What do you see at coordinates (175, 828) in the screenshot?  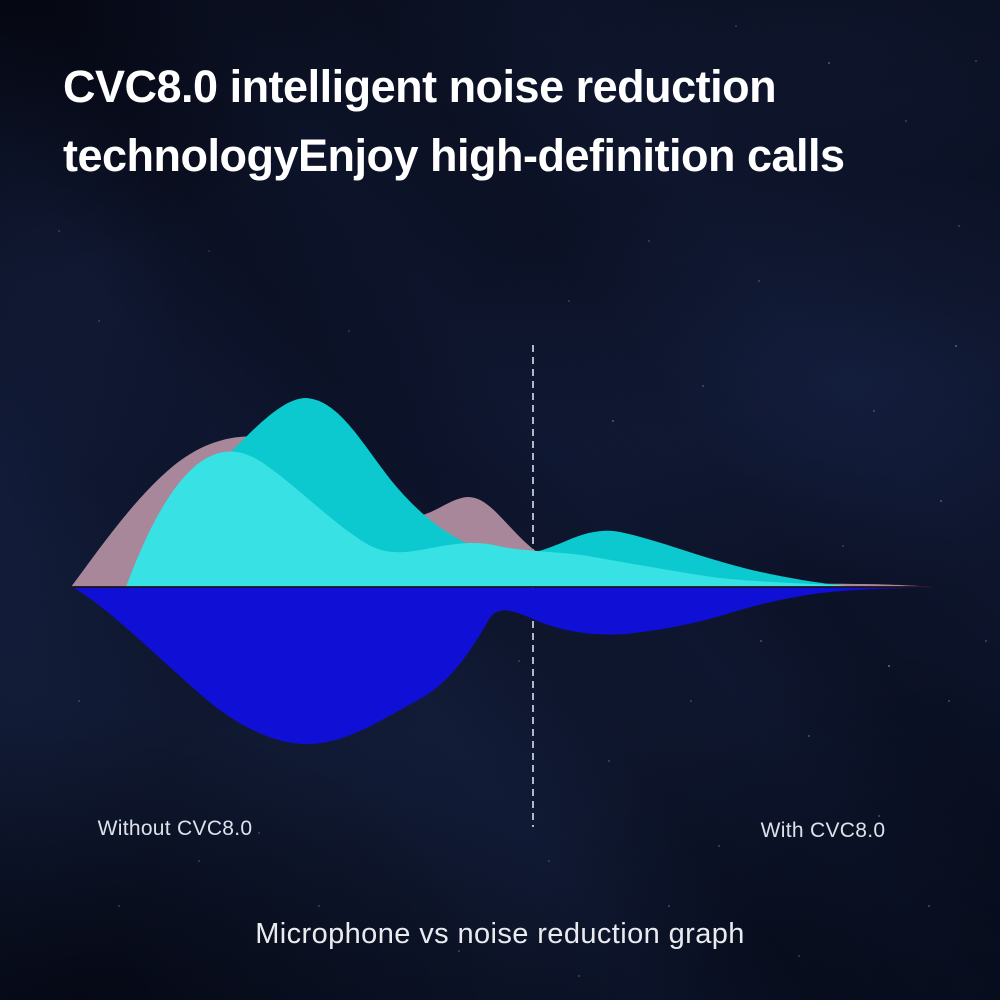 I see `label-without-cvc: Without CVC8.0` at bounding box center [175, 828].